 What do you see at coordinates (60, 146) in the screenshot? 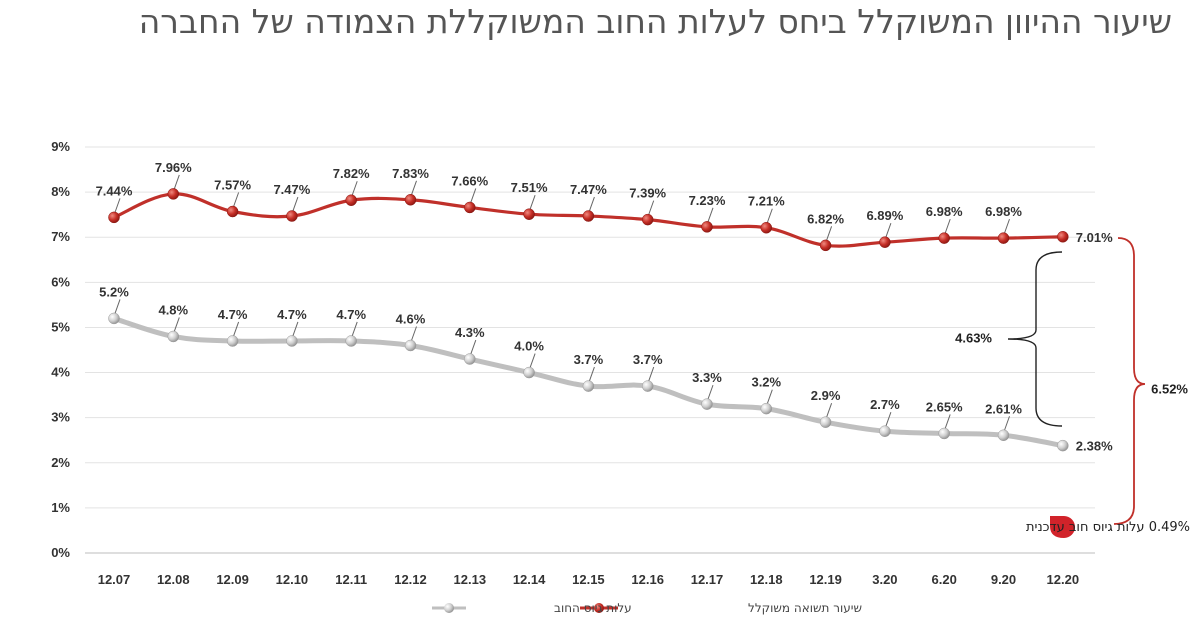
I see `y-tick-label: 9%` at bounding box center [60, 146].